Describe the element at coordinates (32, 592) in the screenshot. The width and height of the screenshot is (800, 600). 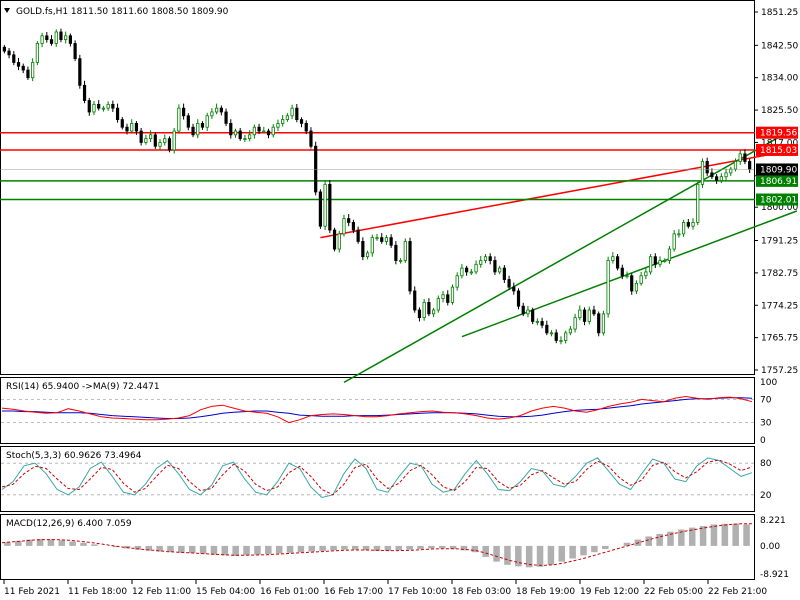
I see `x-tick-label: 11 Feb 2021` at that location.